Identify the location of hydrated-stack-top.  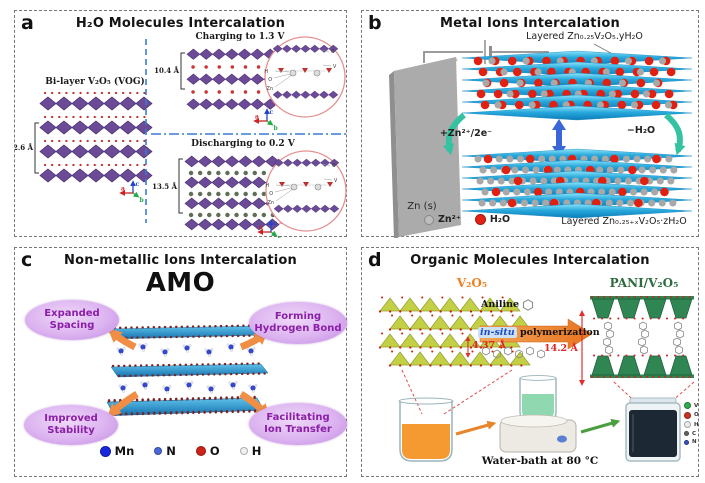
(577, 85).